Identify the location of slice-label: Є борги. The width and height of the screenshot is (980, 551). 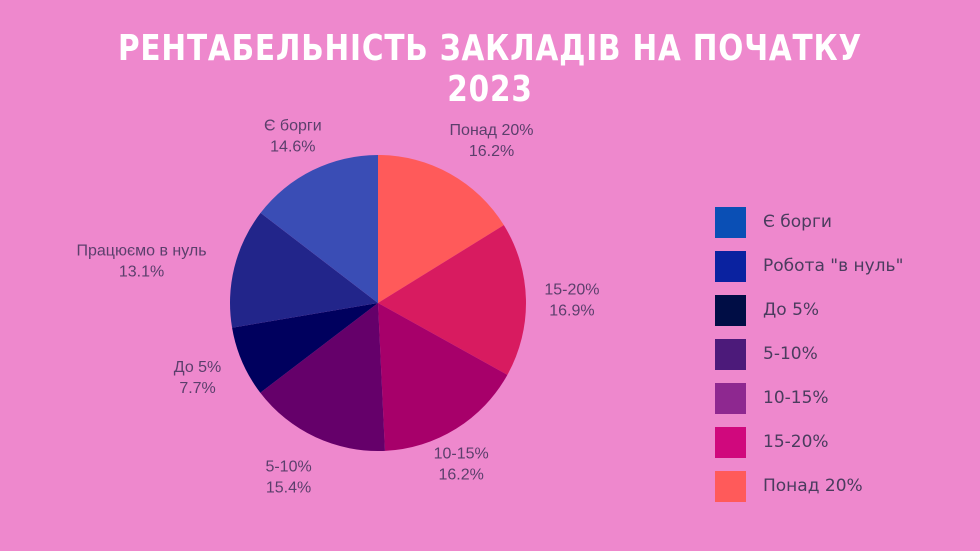
(293, 125).